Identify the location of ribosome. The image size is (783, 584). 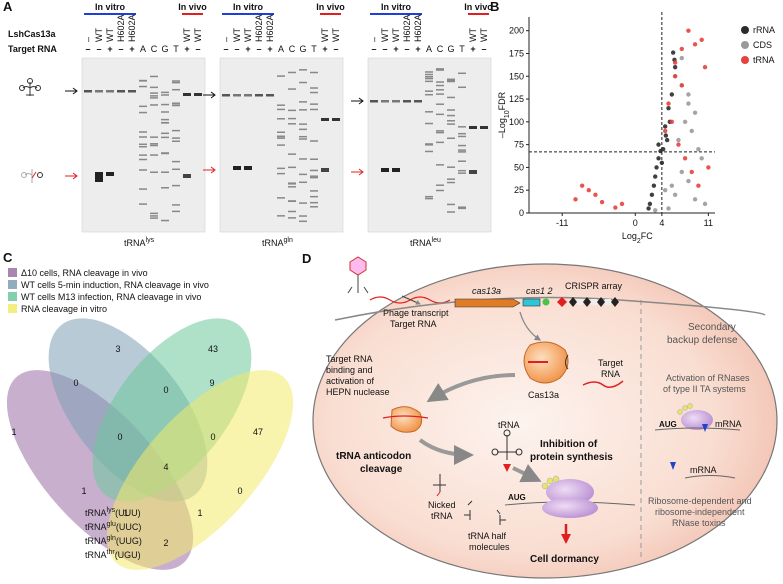
(570, 508).